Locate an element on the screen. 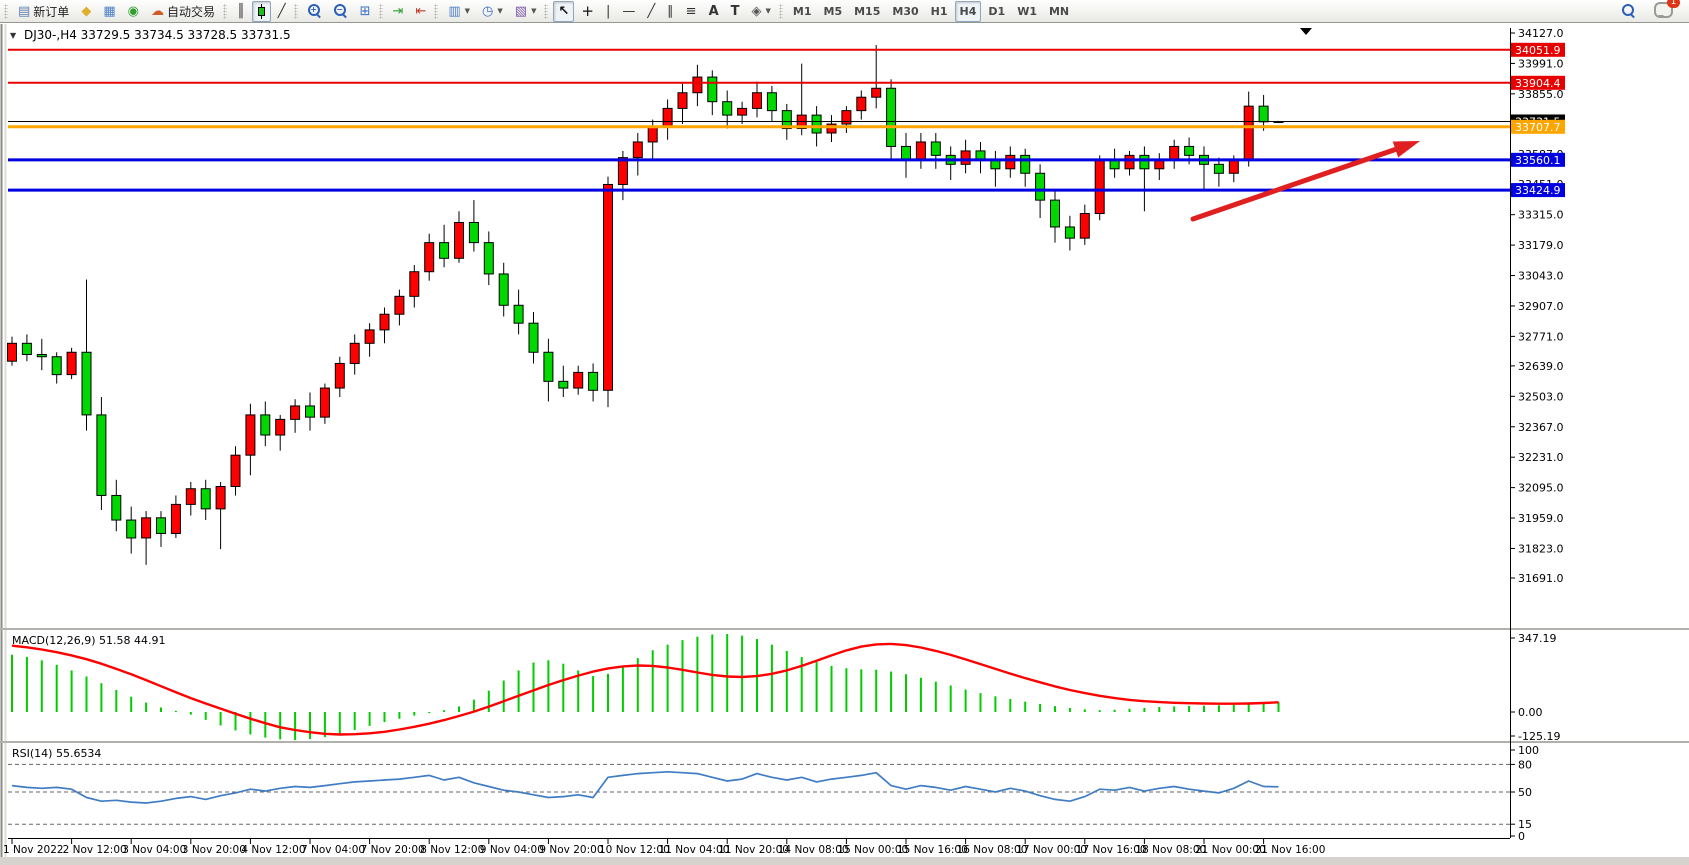 Image resolution: width=1689 pixels, height=865 pixels. fibonacci-icon: ≡ is located at coordinates (691, 11).